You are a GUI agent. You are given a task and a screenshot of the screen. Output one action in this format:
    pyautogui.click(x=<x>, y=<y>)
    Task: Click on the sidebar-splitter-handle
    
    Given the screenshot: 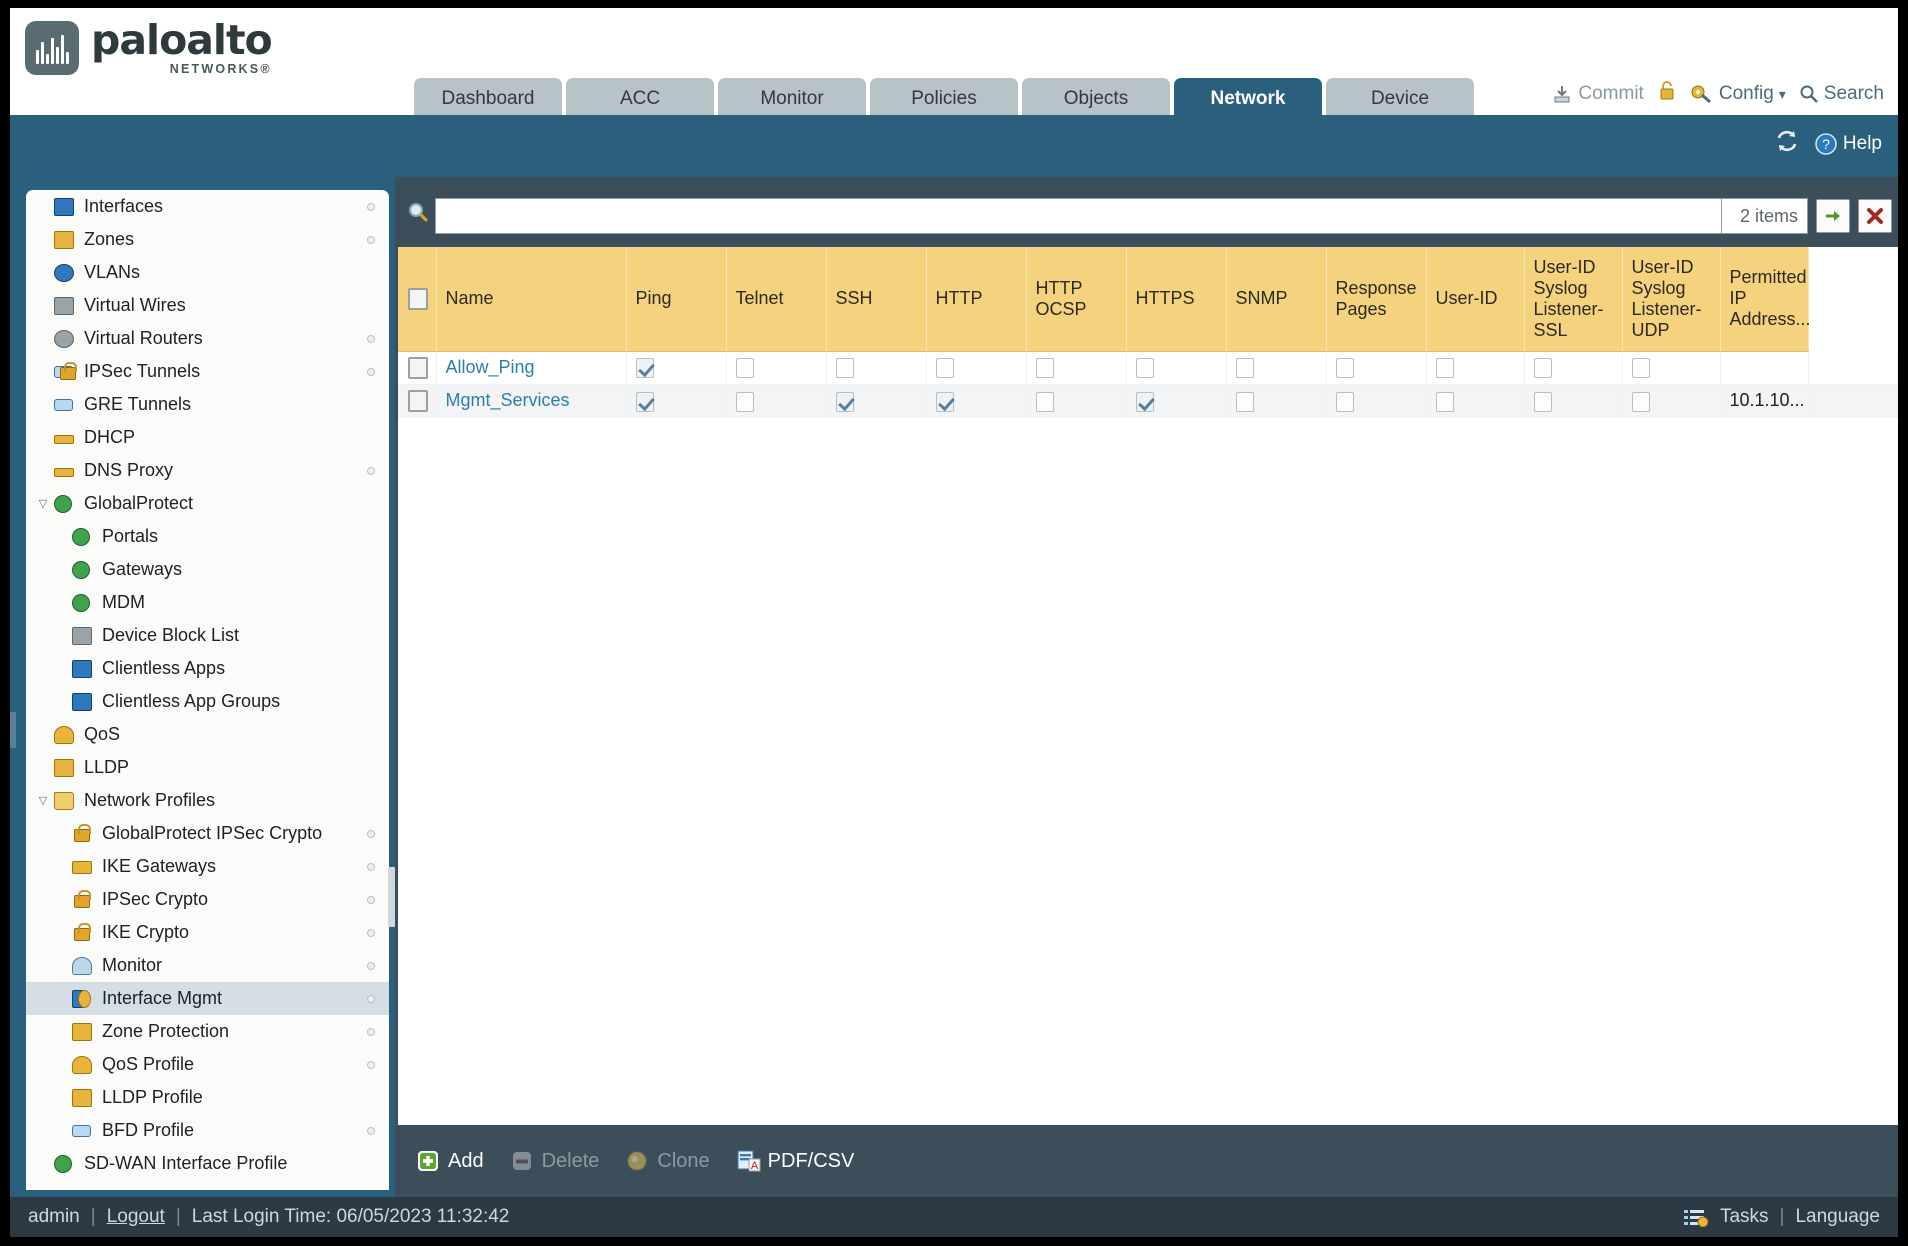 What is the action you would take?
    pyautogui.click(x=392, y=897)
    